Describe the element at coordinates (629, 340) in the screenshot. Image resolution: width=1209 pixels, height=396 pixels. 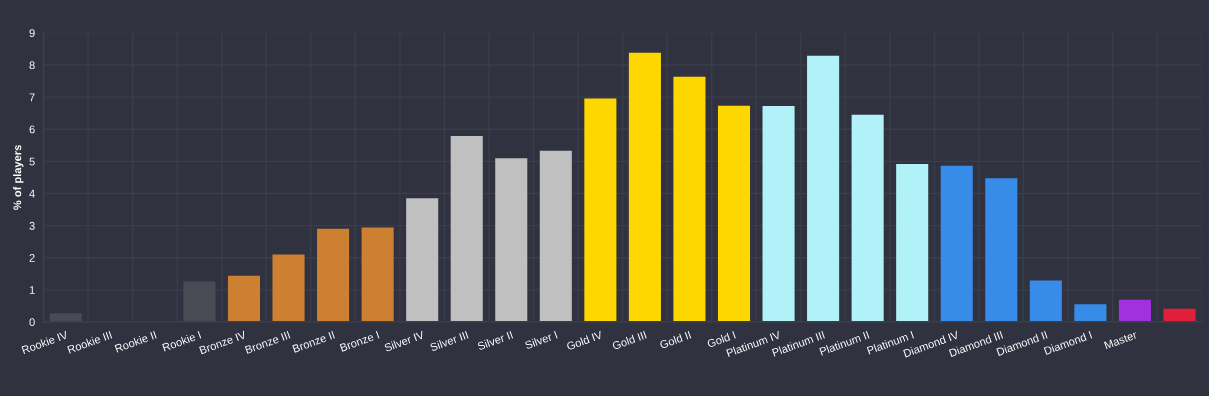
I see `x-tick-label: Gold III` at that location.